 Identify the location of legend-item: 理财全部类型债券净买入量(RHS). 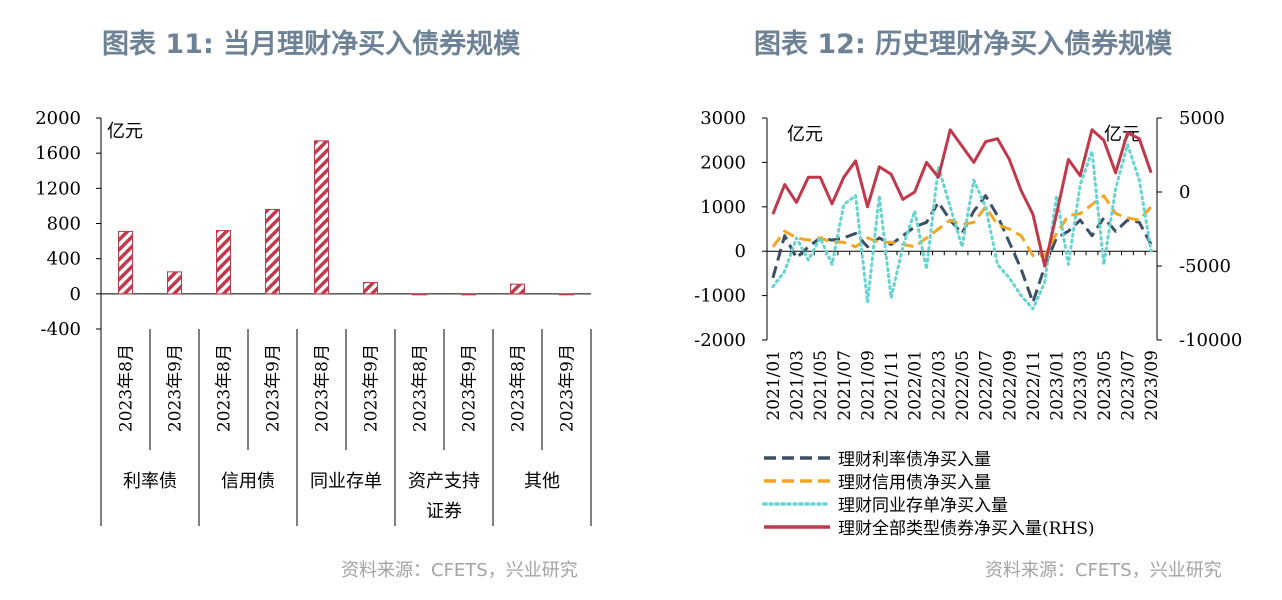
(928, 527).